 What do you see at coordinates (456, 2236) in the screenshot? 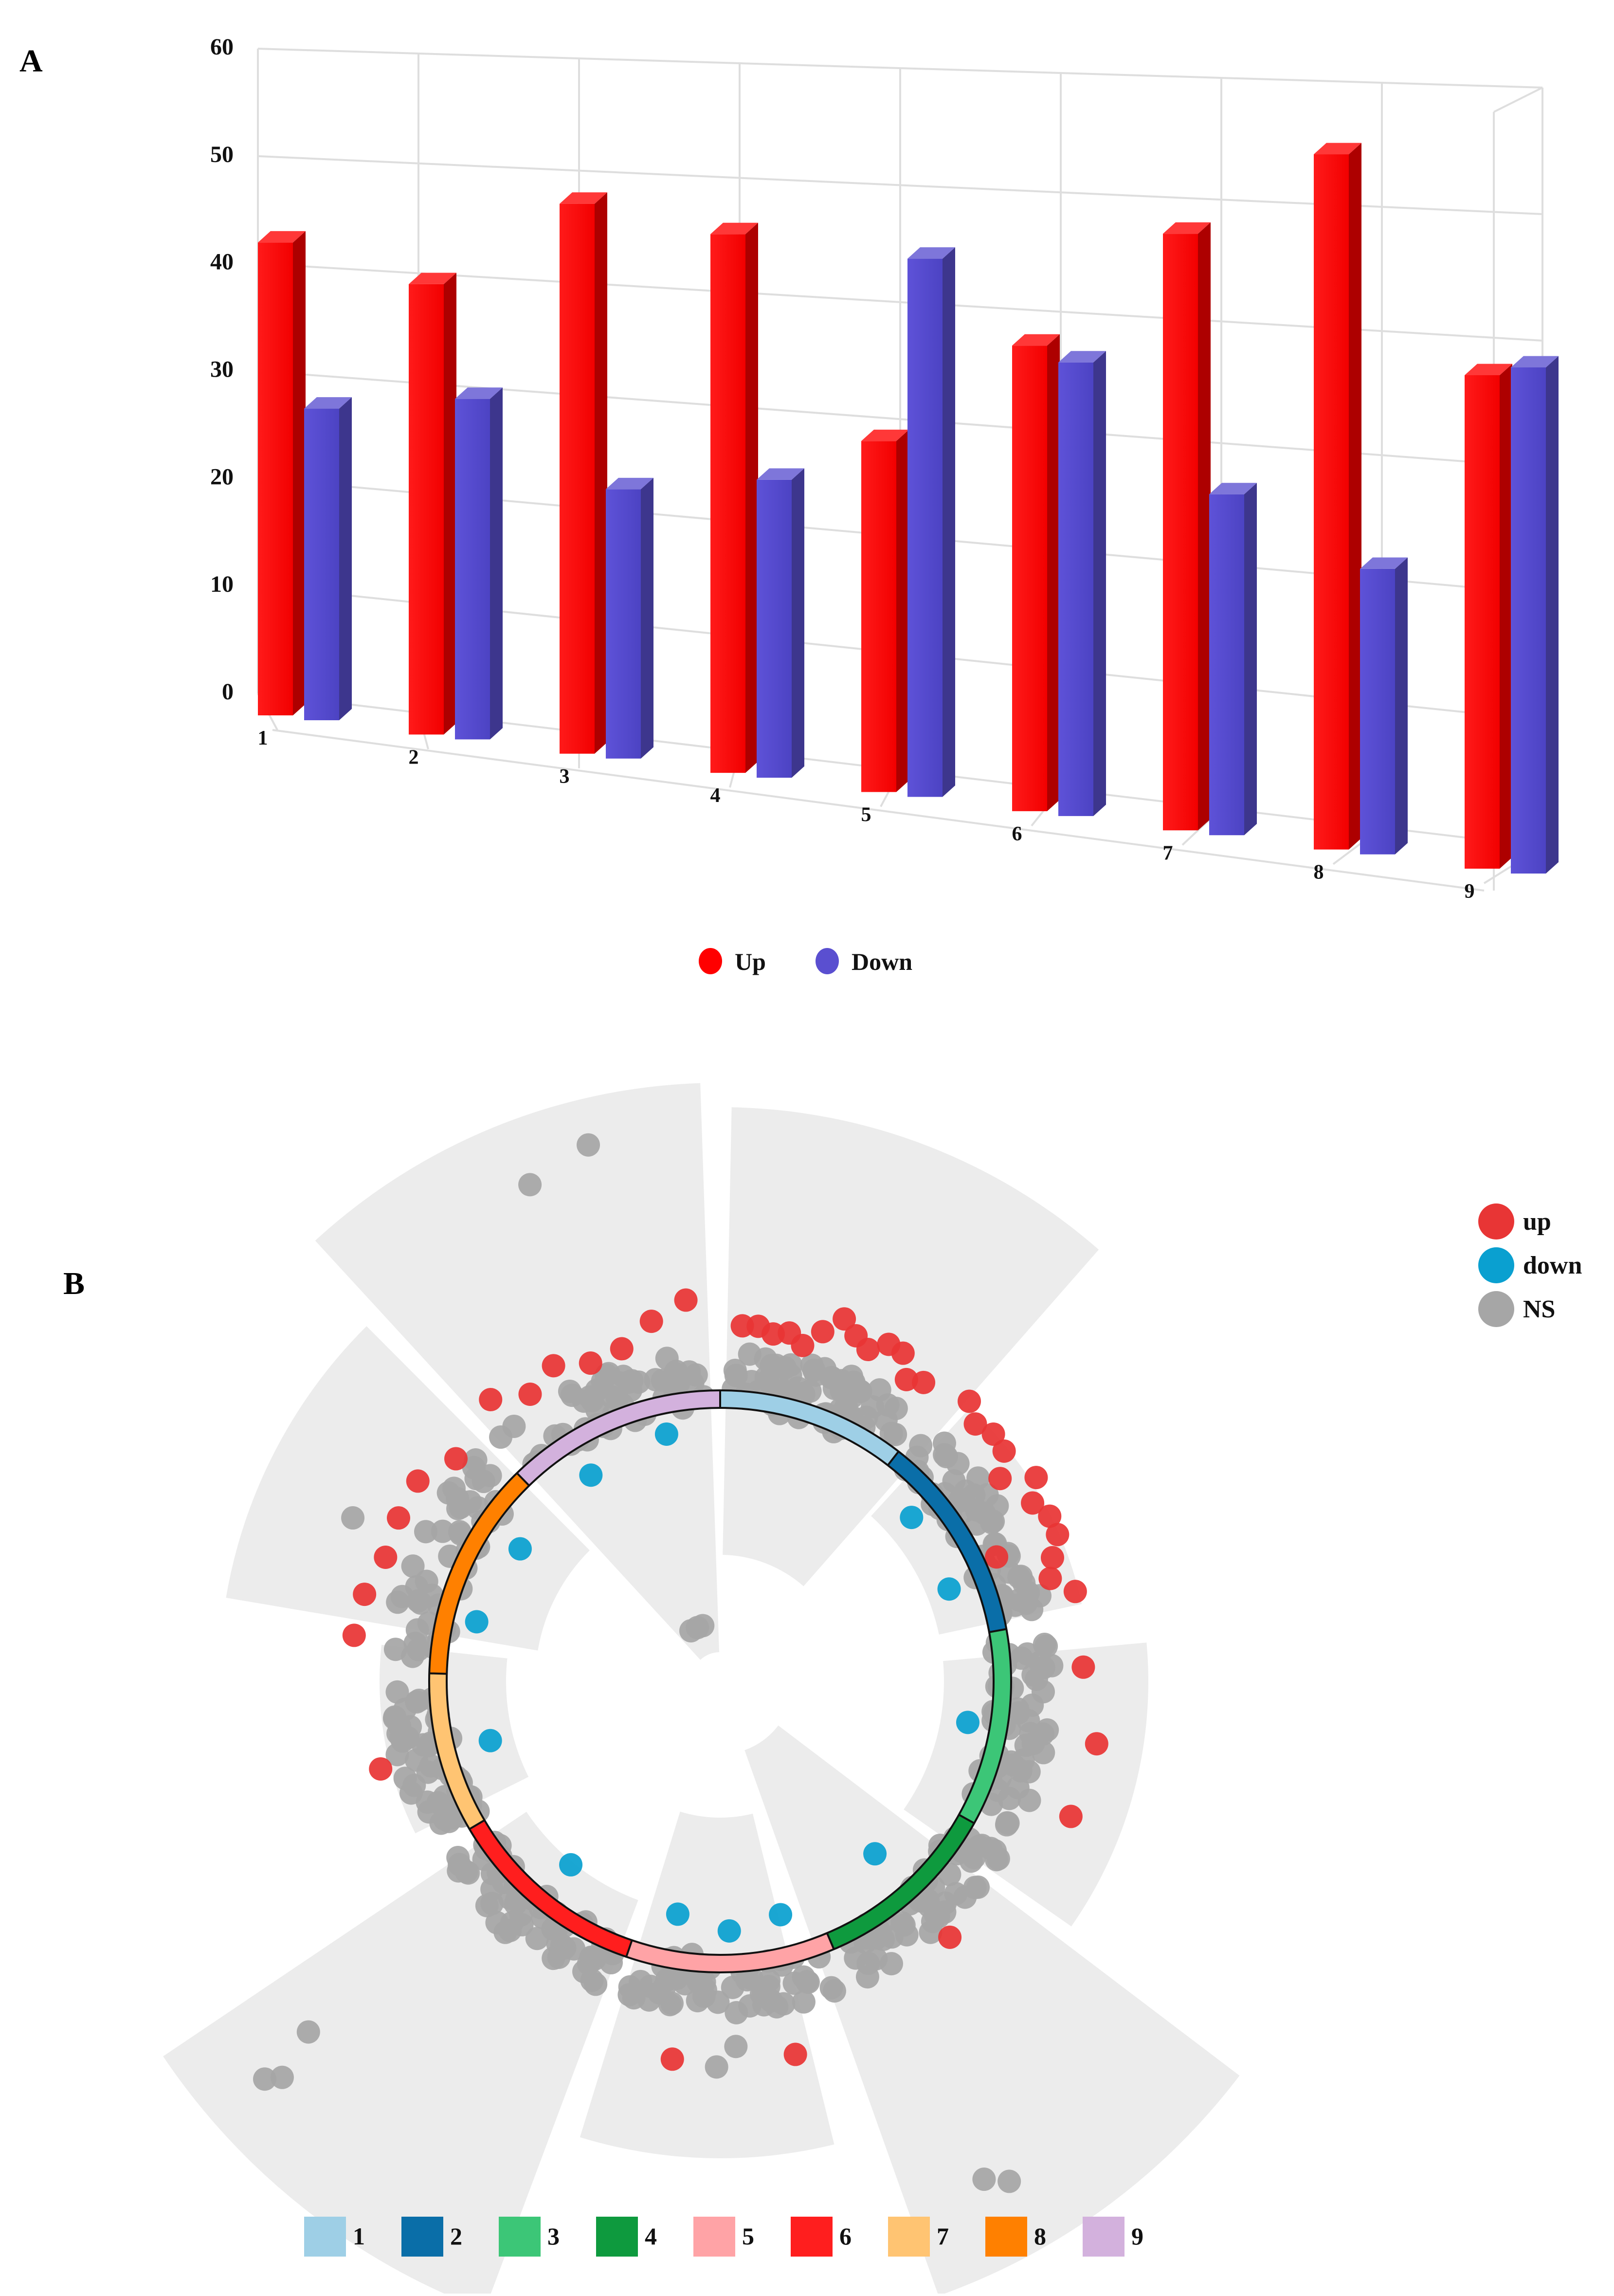
I see `cluster-legend-label-2: 2` at bounding box center [456, 2236].